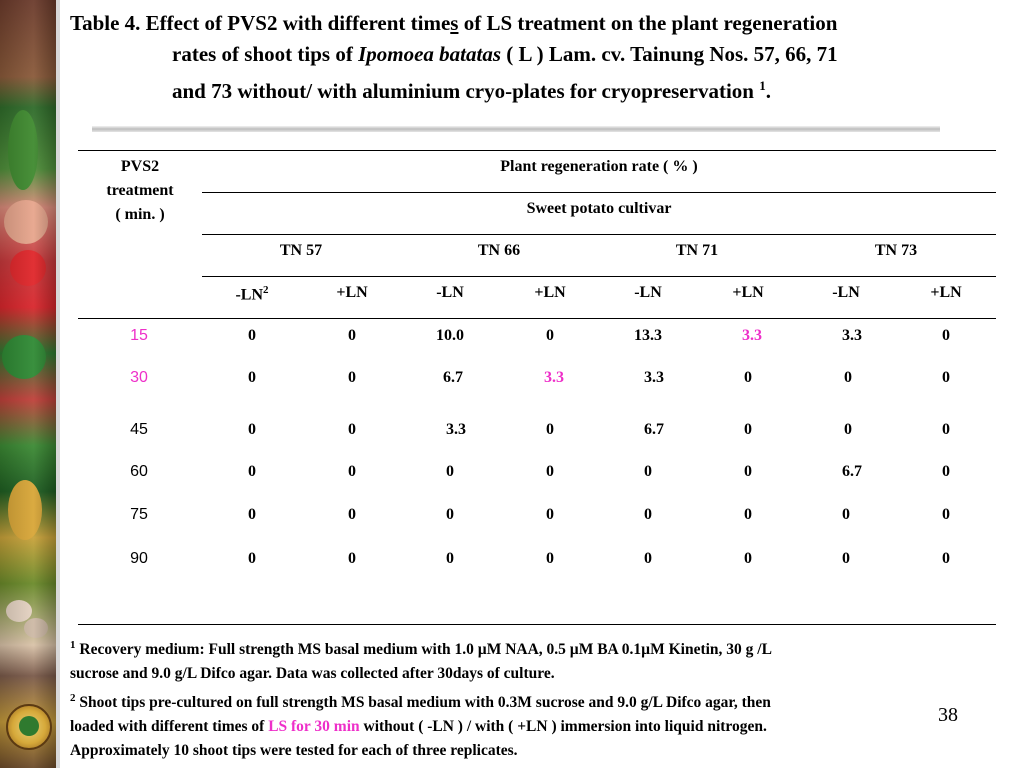 This screenshot has width=1024, height=768. What do you see at coordinates (599, 208) in the screenshot?
I see `sub-header: Sweet potato cultivar` at bounding box center [599, 208].